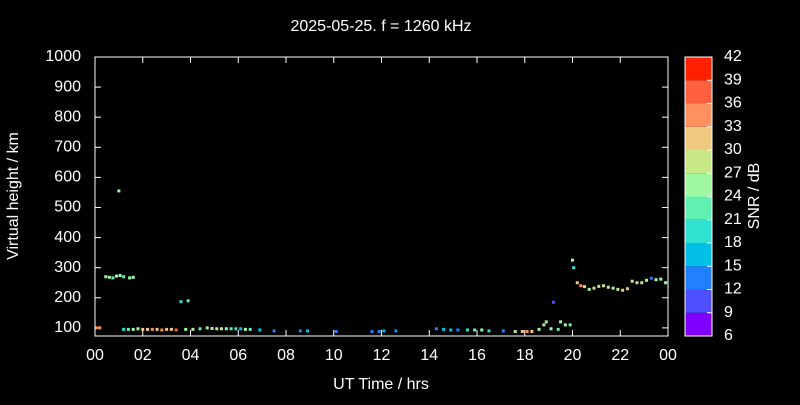  I want to click on y-tick-label: 800, so click(67, 116).